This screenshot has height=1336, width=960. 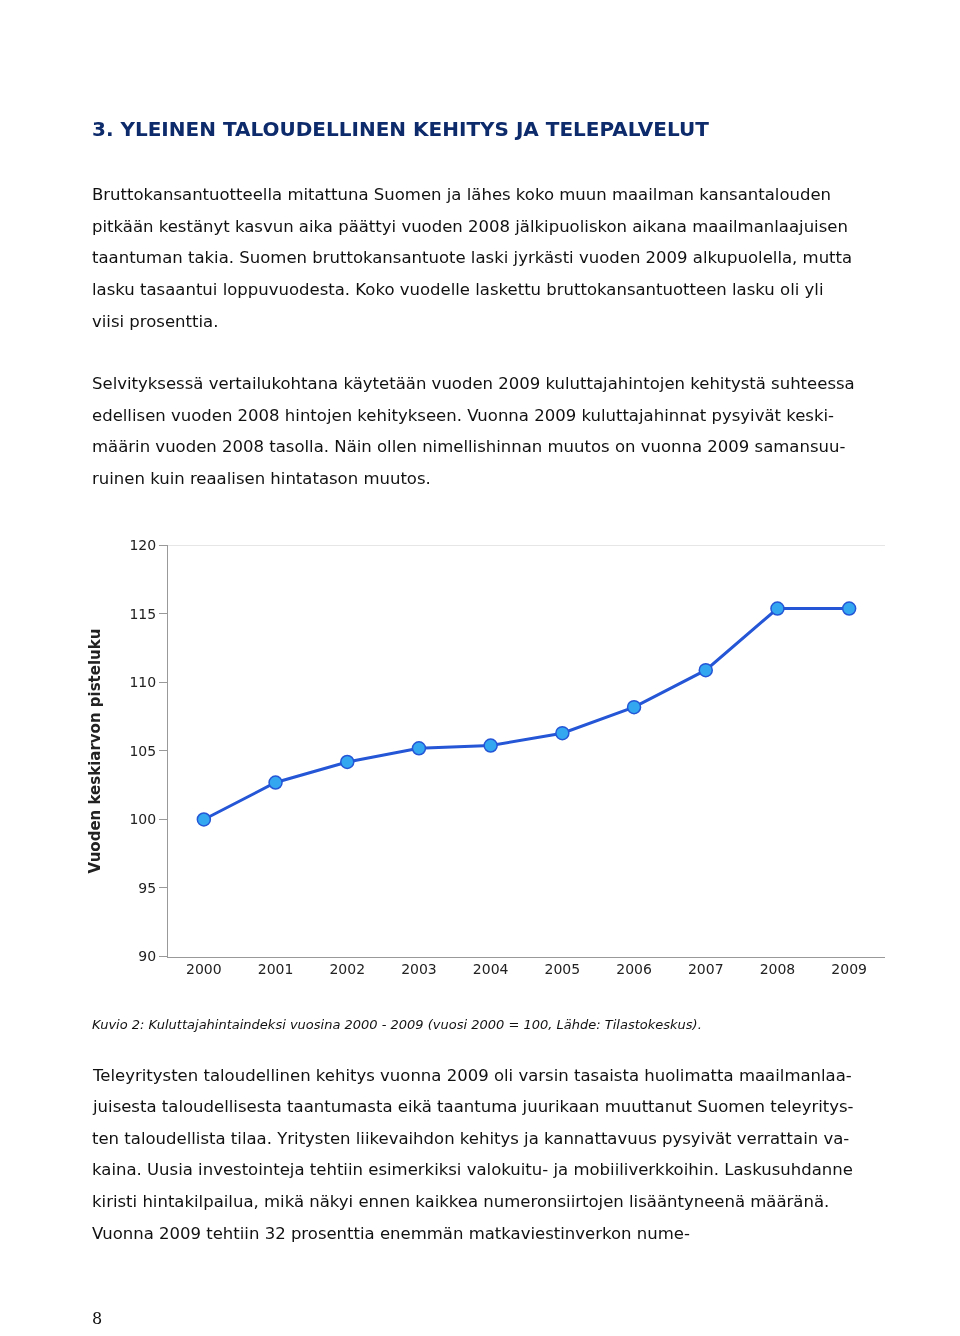 What do you see at coordinates (705, 969) in the screenshot?
I see `x-tick-label: 2007` at bounding box center [705, 969].